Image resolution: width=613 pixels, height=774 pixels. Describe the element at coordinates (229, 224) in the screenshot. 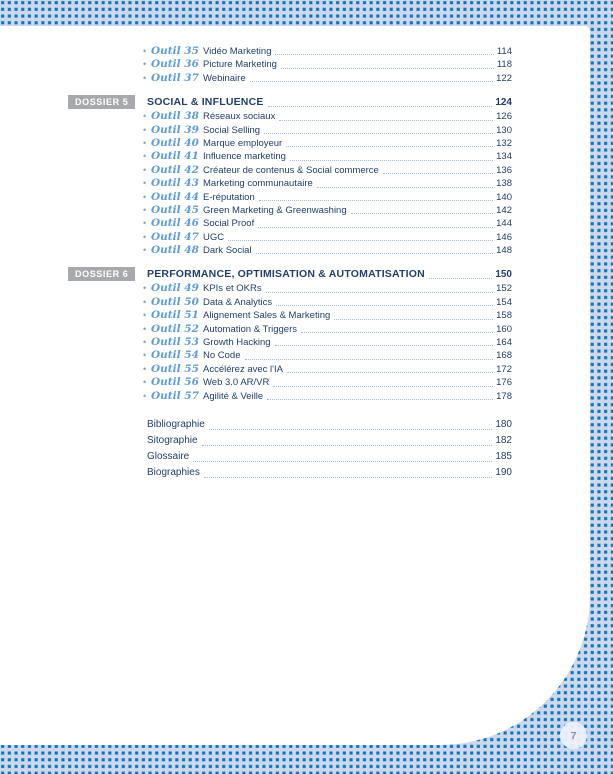

I see `toc-item-title: Social Proof` at that location.